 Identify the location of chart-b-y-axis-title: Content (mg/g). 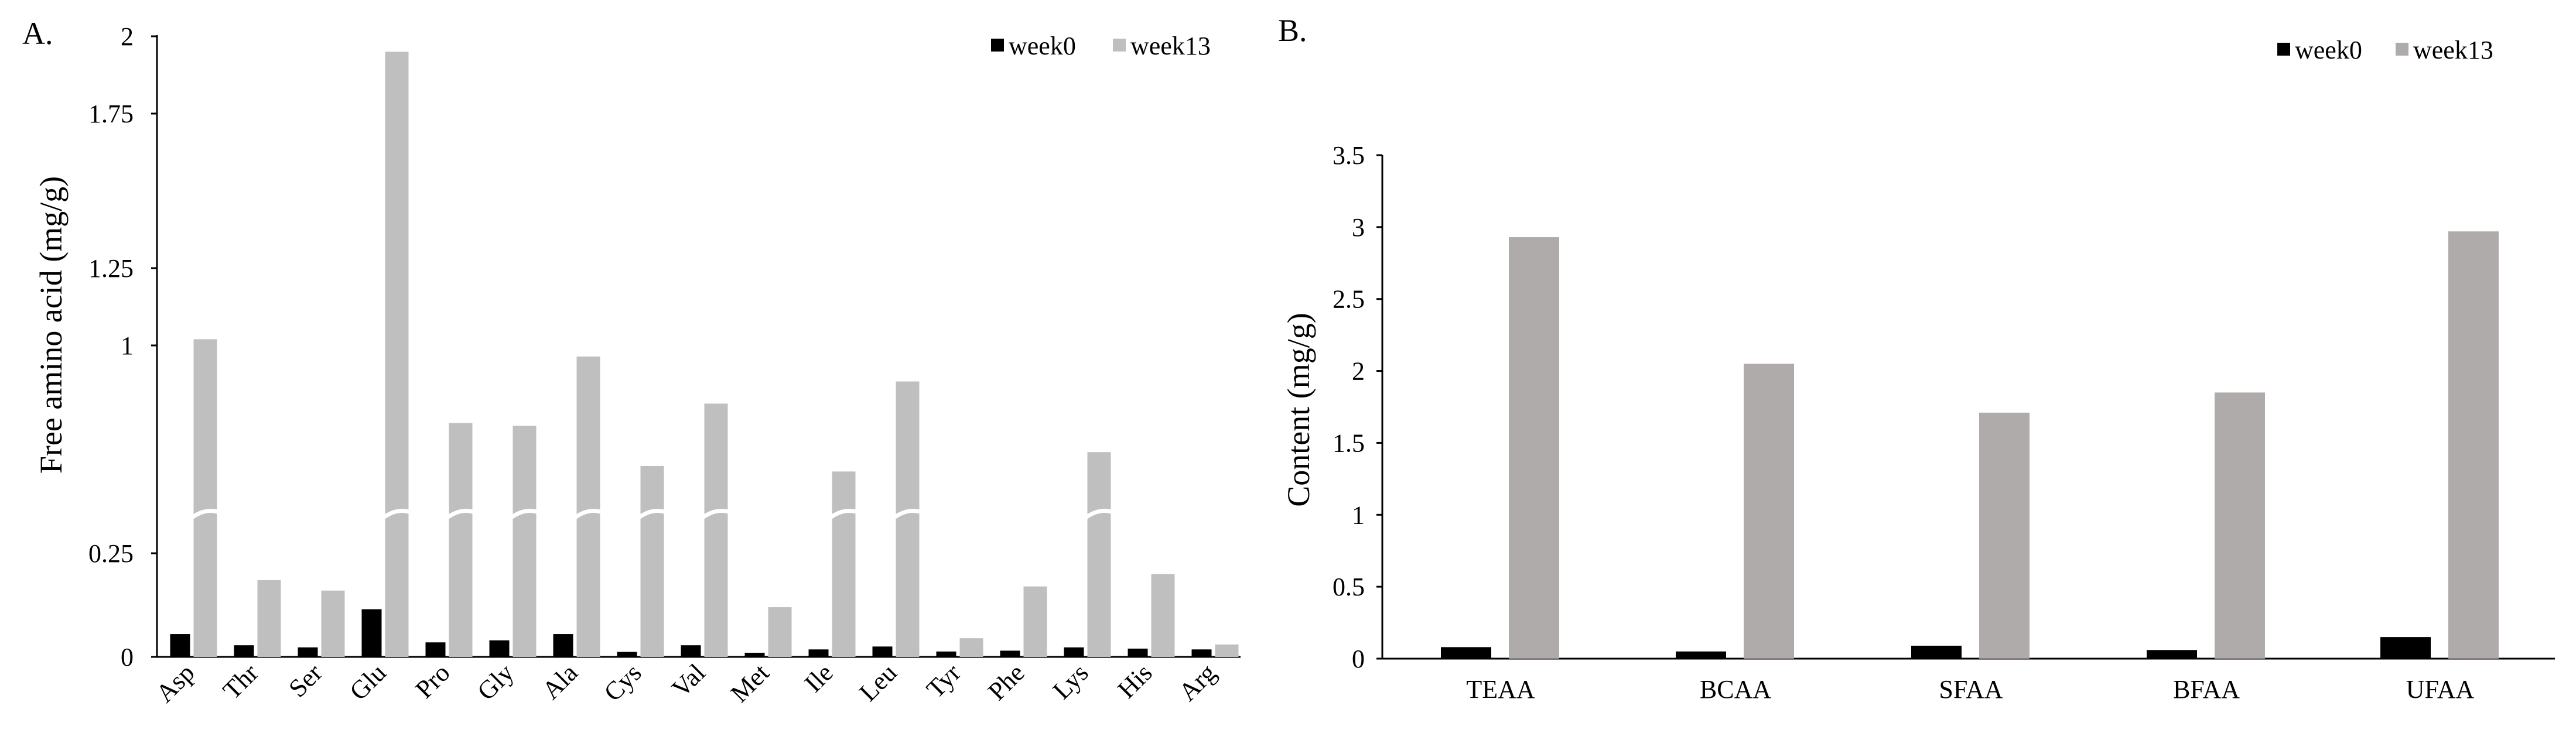
(1298, 409).